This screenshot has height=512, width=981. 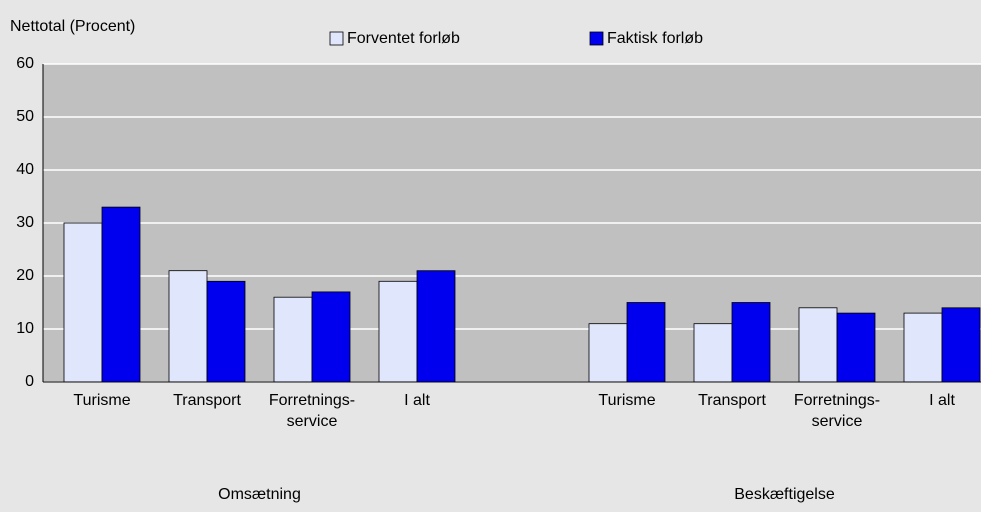 What do you see at coordinates (29, 381) in the screenshot?
I see `y-tick-label: 0` at bounding box center [29, 381].